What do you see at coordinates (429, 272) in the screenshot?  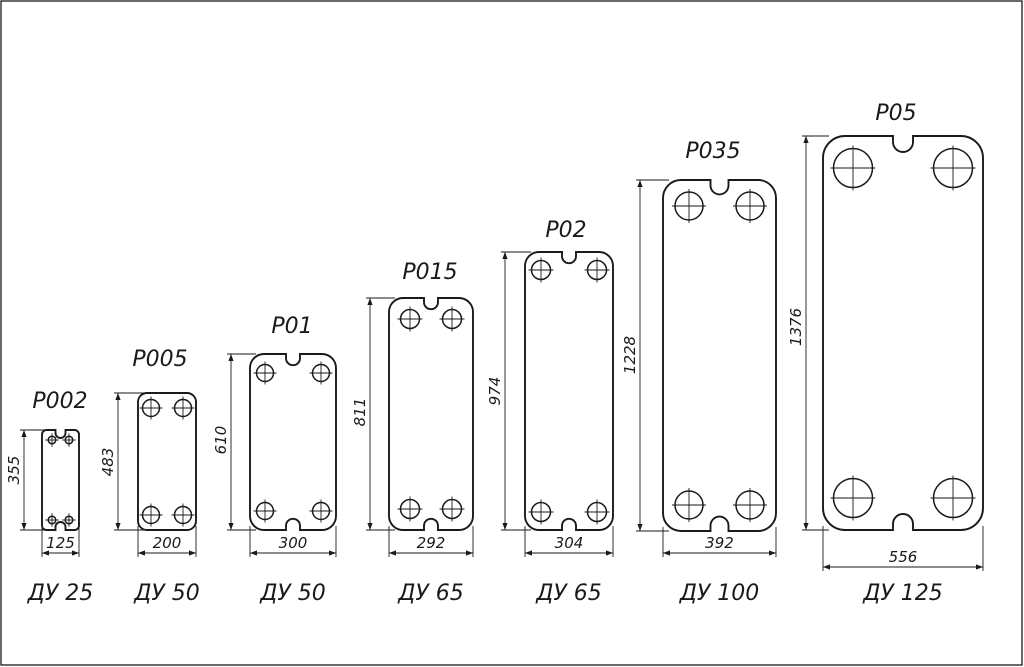 I see `plate-model-label: P015` at bounding box center [429, 272].